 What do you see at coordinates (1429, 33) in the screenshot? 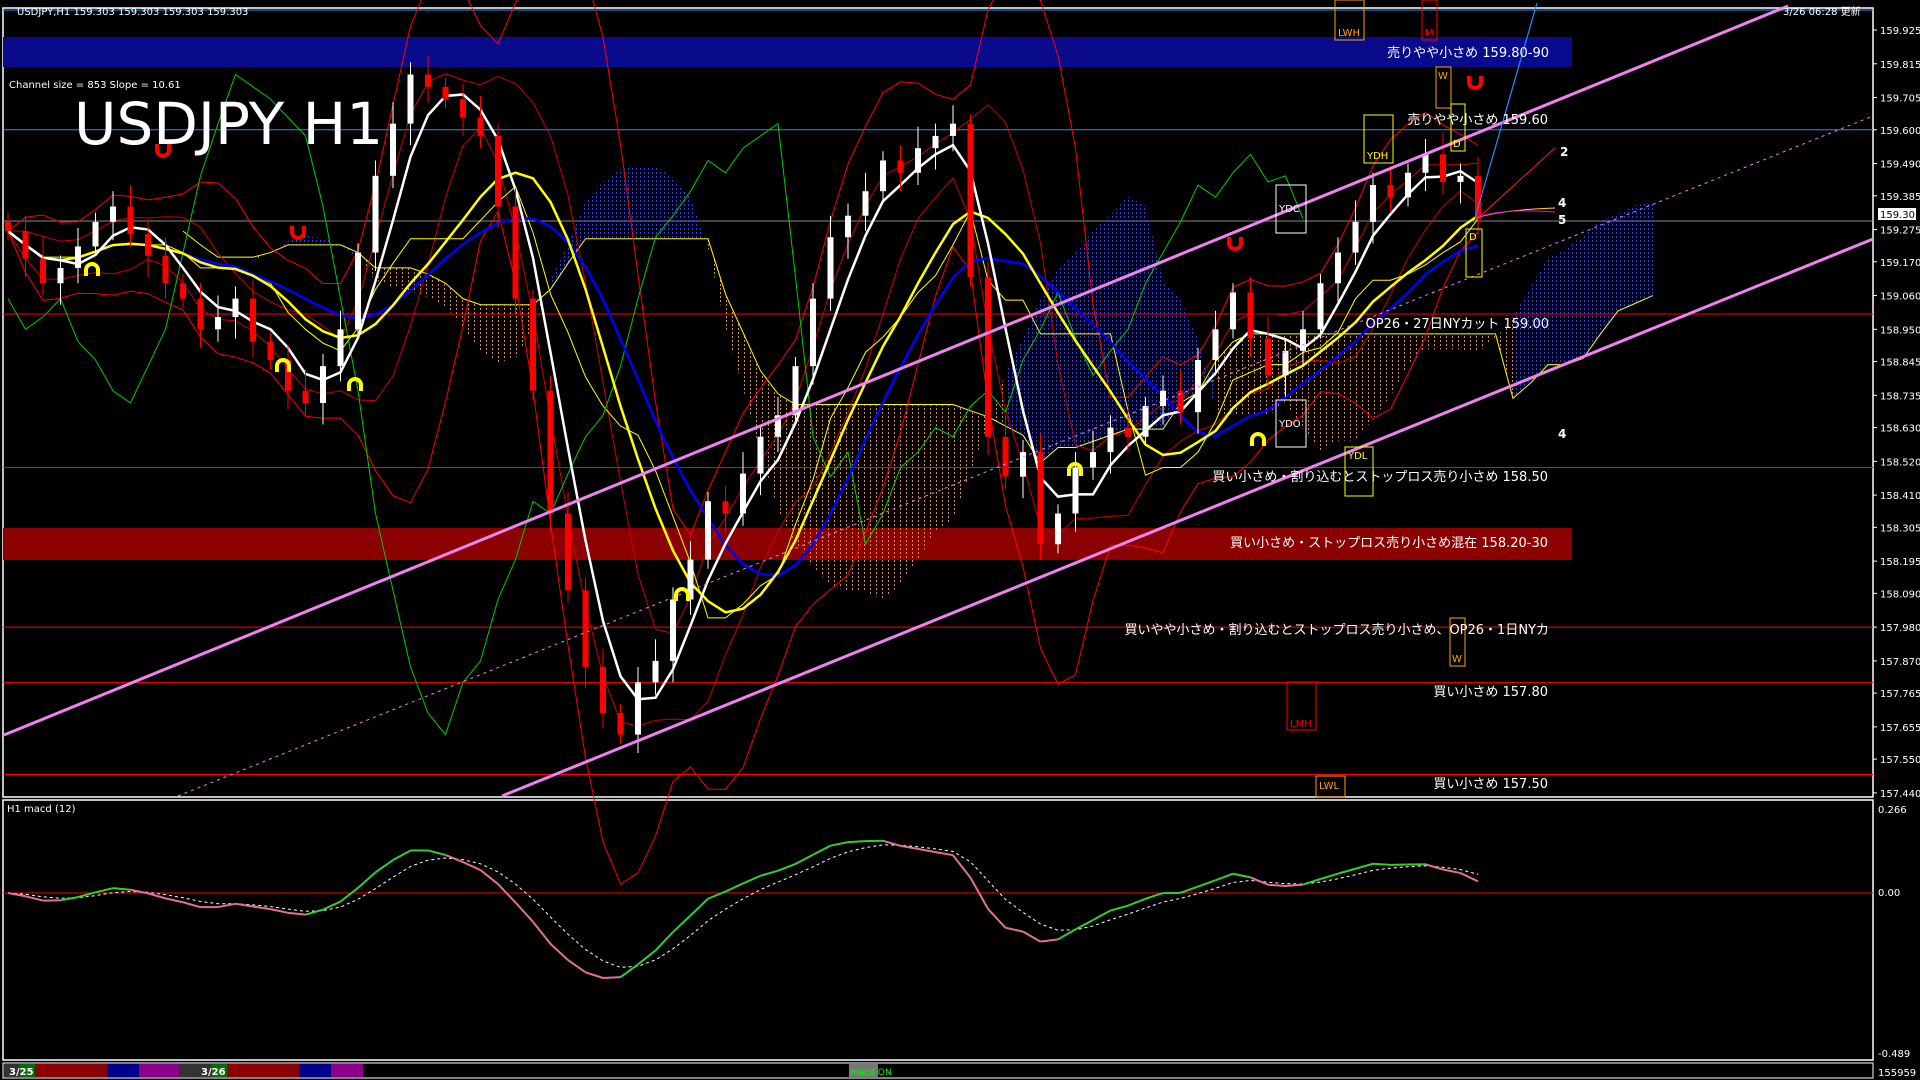
I see `svg-text: M` at bounding box center [1429, 33].